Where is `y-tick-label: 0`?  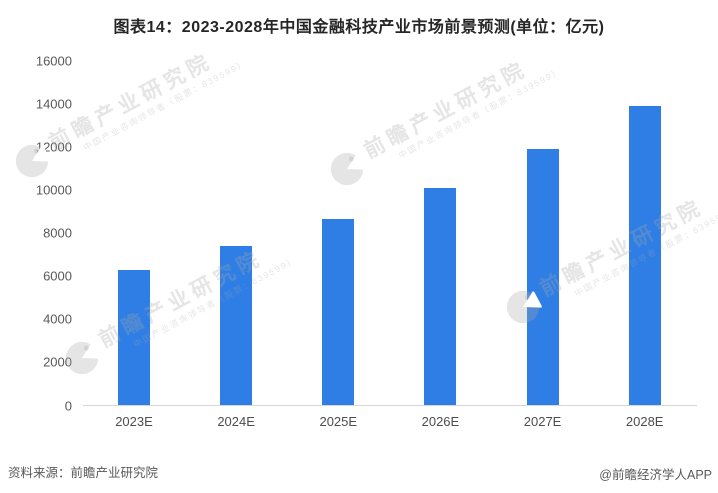 y-tick-label: 0 is located at coordinates (68, 405).